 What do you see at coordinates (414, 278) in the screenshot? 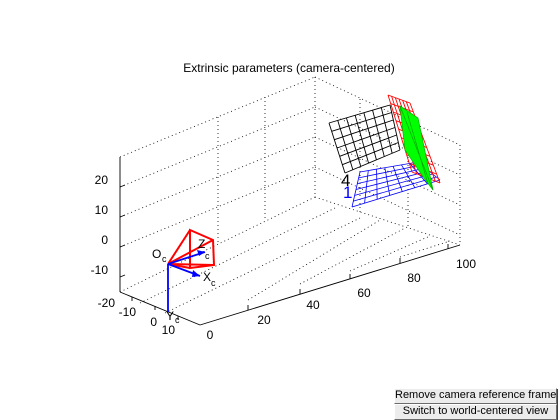
I see `y-tick-label: 80` at bounding box center [414, 278].